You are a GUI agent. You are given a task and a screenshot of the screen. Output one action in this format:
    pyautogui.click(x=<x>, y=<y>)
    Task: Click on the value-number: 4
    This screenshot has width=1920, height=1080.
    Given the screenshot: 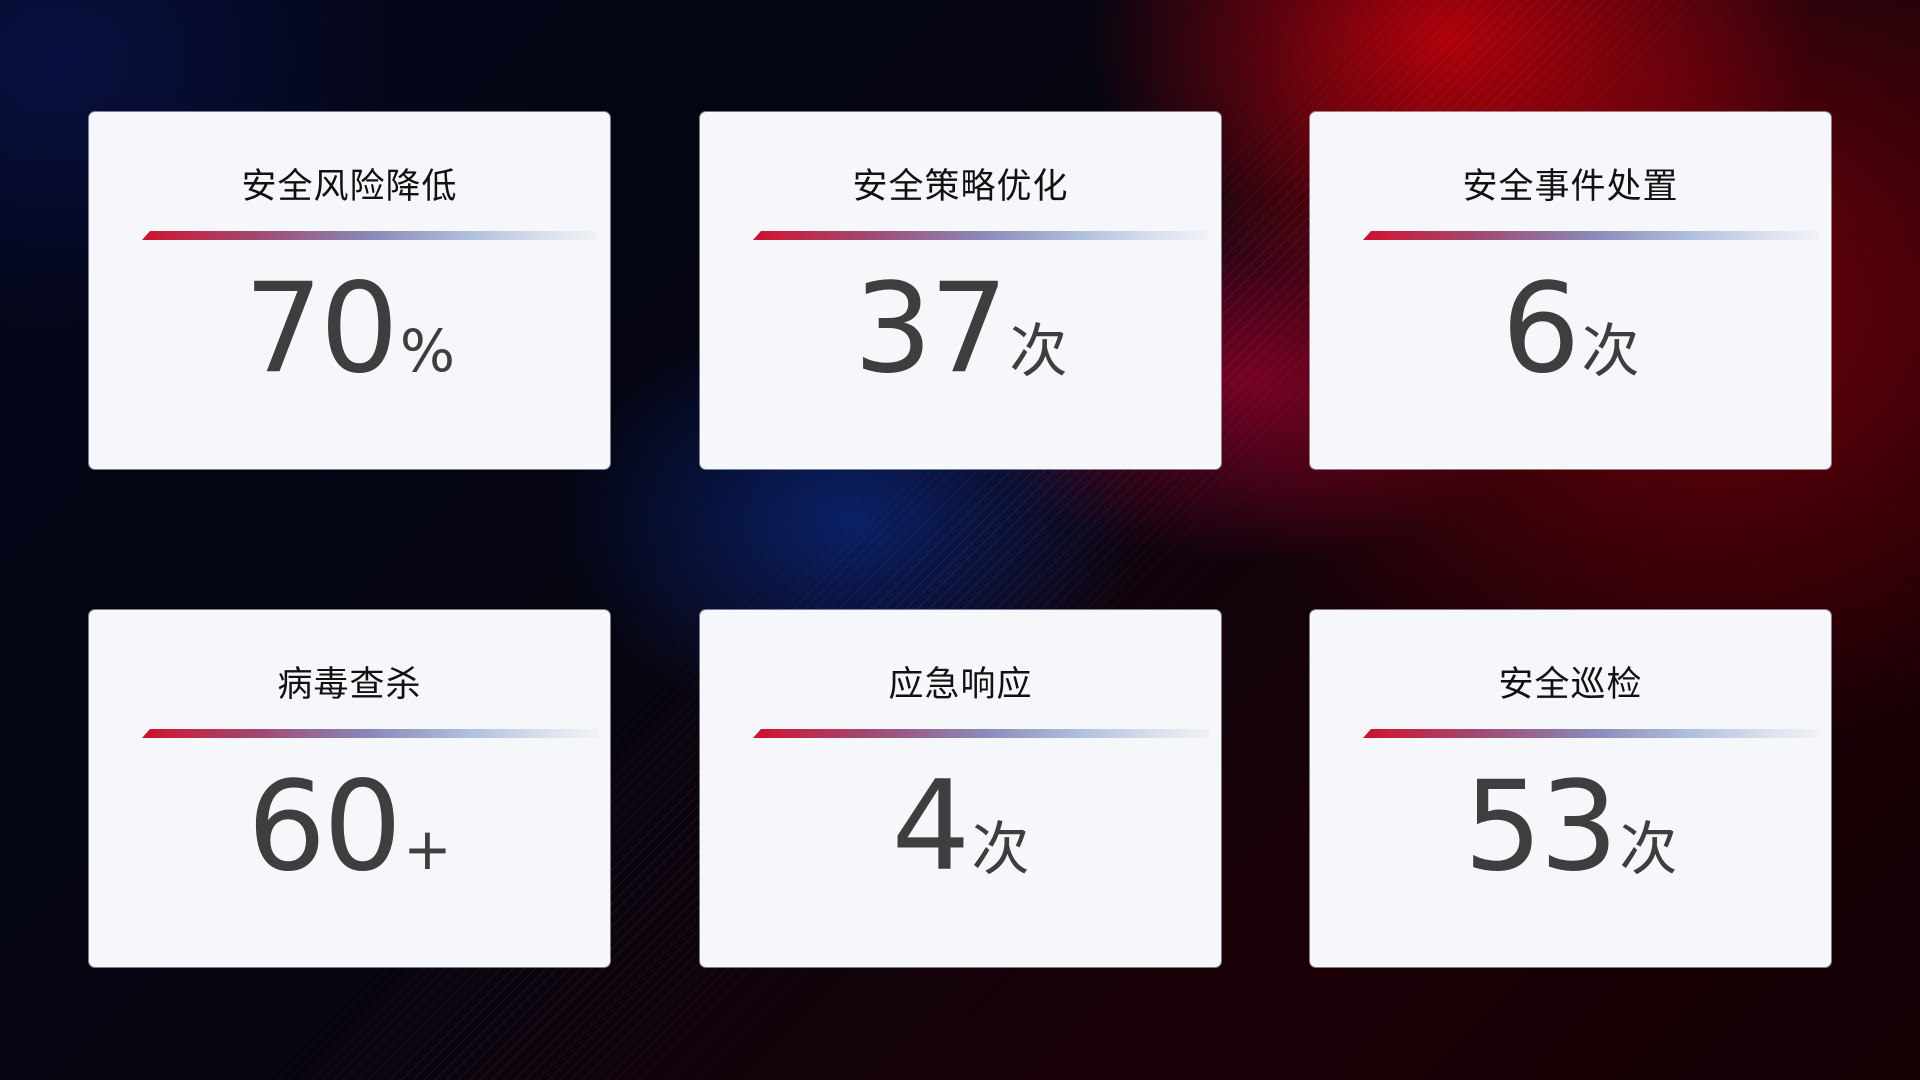 What is the action you would take?
    pyautogui.click(x=931, y=827)
    